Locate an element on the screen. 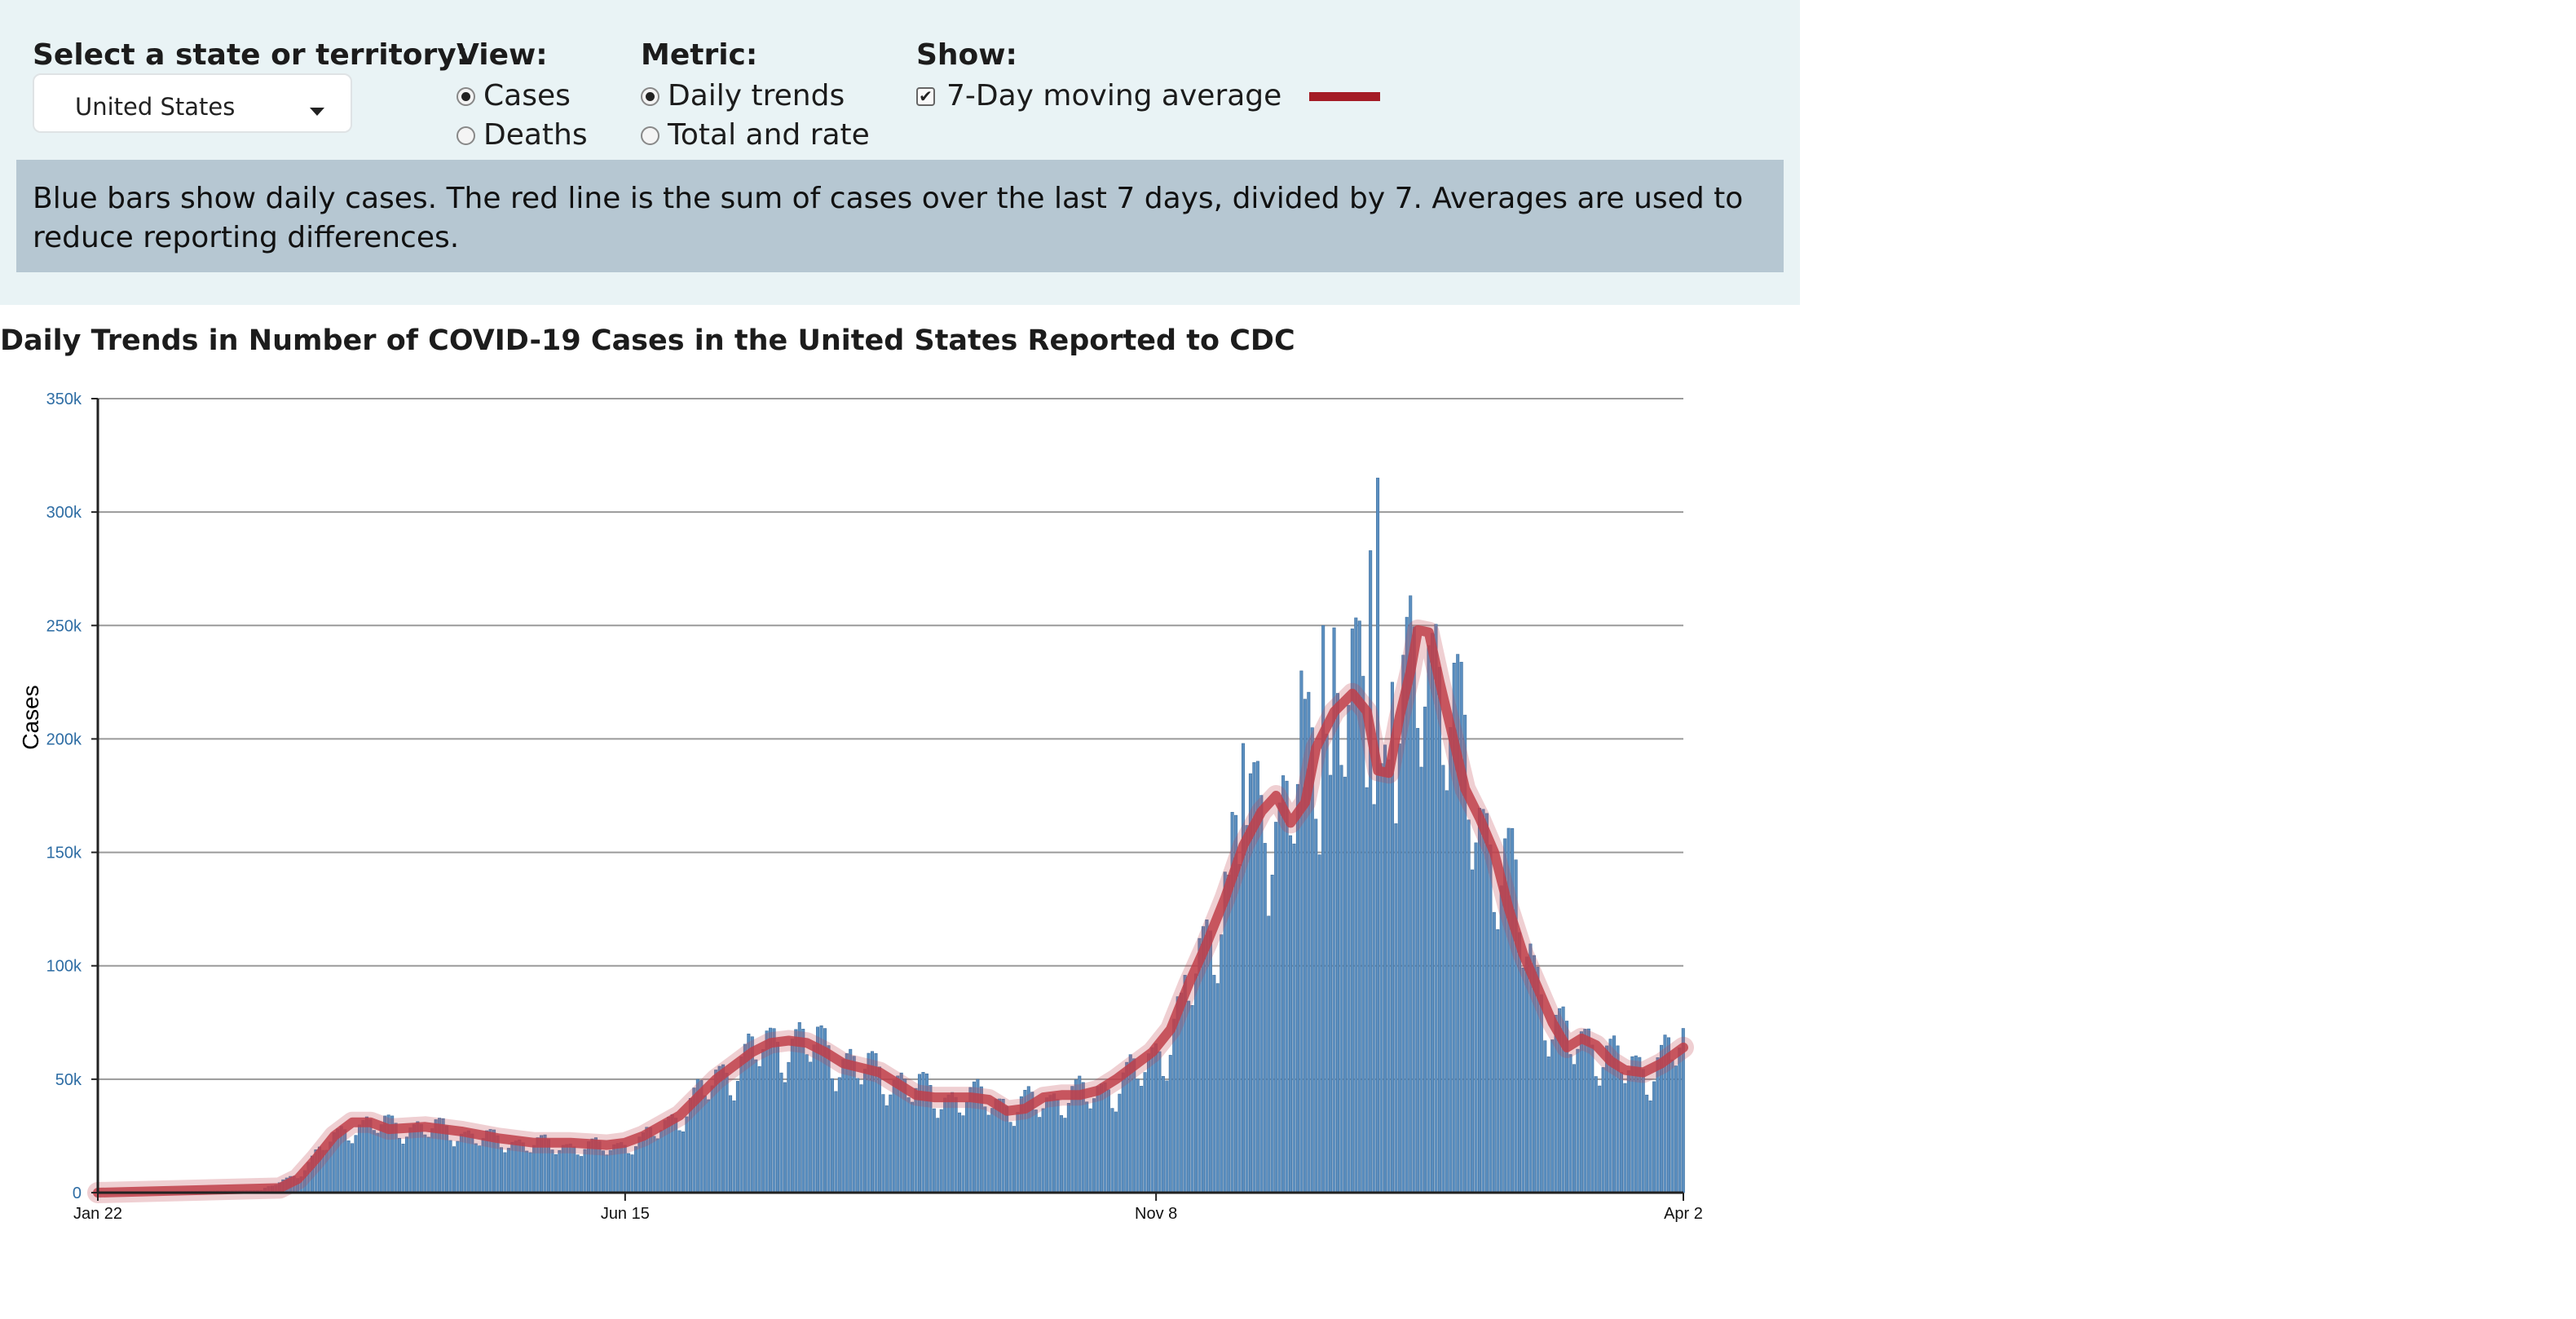 The height and width of the screenshot is (1319, 2576). view-option-cases: Cases is located at coordinates (514, 96).